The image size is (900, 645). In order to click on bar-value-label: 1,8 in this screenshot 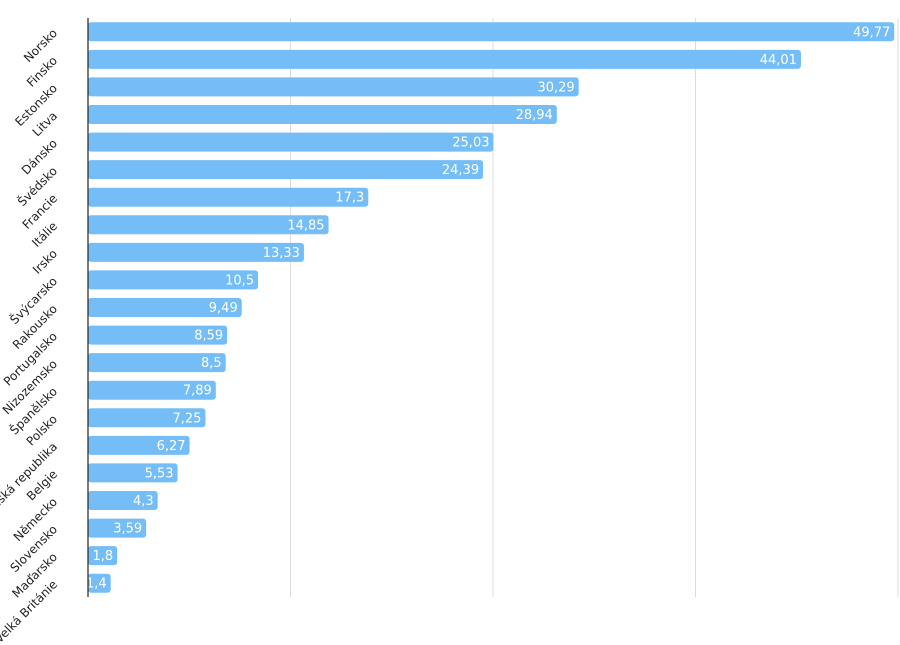, I will do `click(102, 556)`.